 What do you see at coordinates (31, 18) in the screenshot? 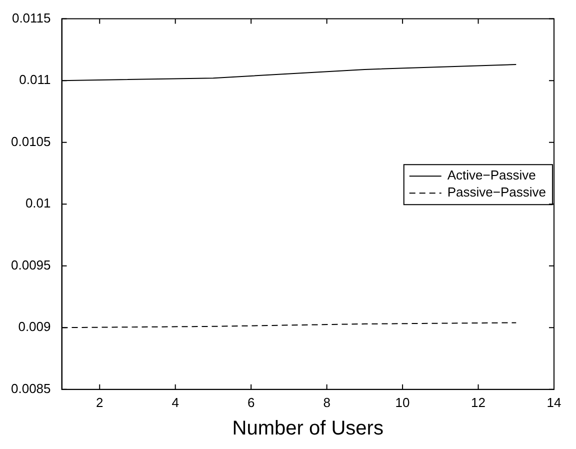
I see `y-tick-label: 0.0115` at bounding box center [31, 18].